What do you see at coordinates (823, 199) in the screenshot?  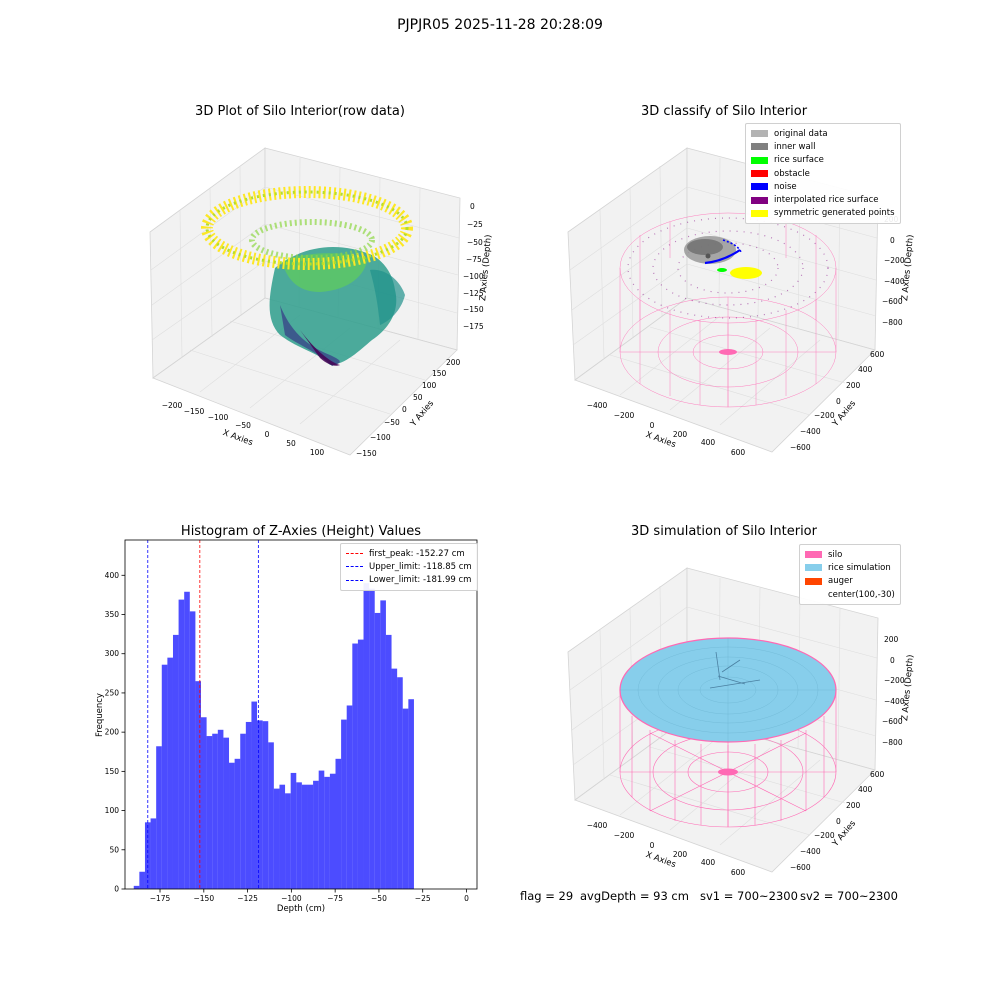 I see `legend-item: interpolated rice surface` at bounding box center [823, 199].